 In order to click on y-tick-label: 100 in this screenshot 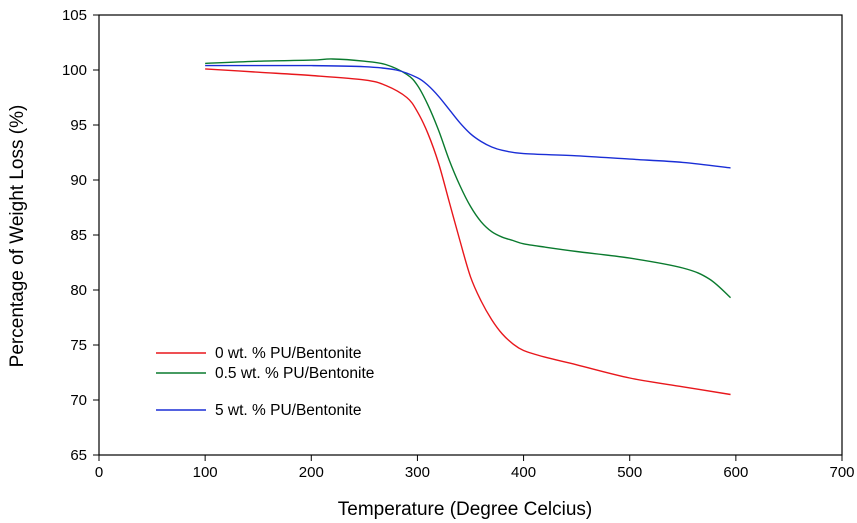, I will do `click(74, 70)`.